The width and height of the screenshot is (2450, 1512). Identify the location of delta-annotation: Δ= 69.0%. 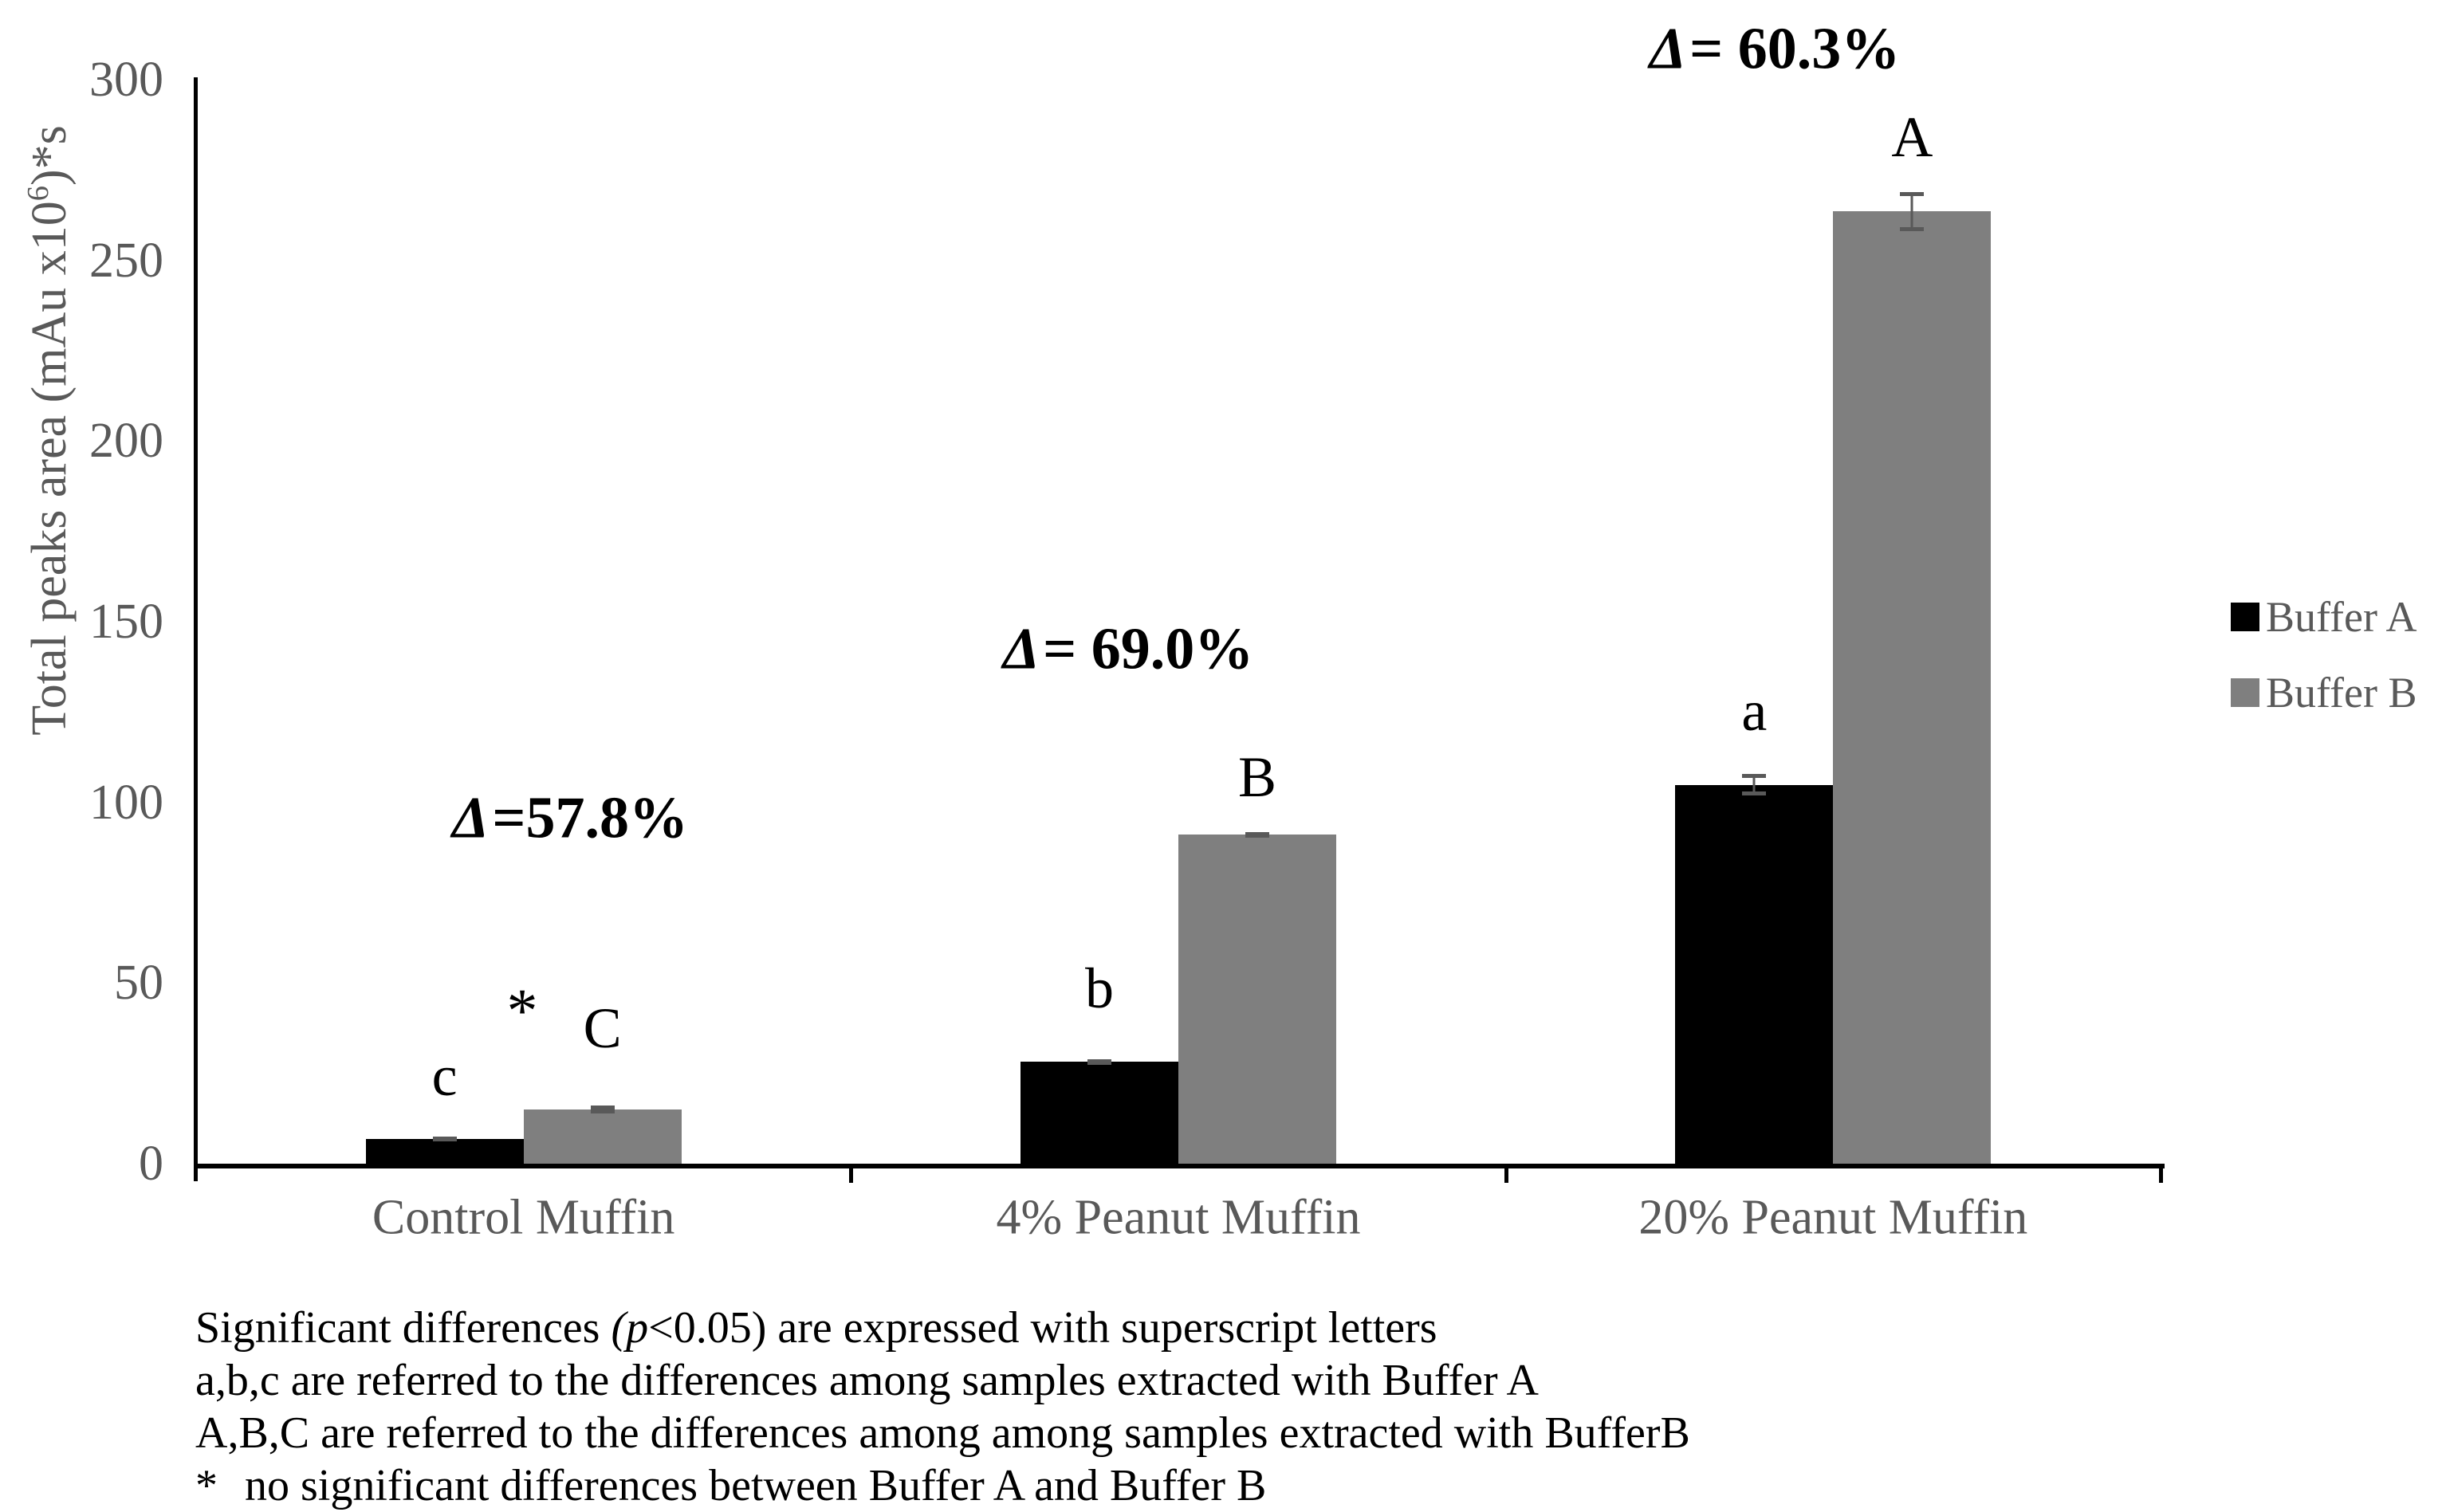
(1128, 650).